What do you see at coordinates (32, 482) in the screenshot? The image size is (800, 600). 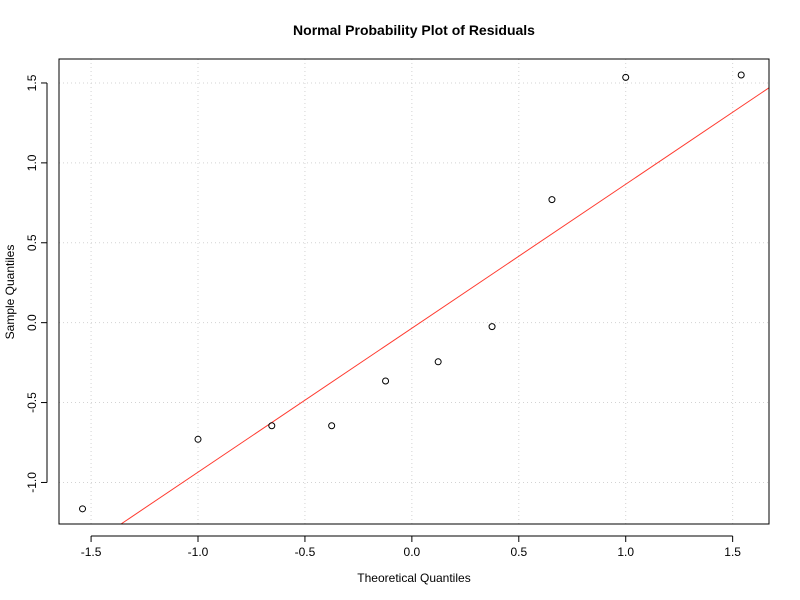 I see `y-tick-label: -1.0` at bounding box center [32, 482].